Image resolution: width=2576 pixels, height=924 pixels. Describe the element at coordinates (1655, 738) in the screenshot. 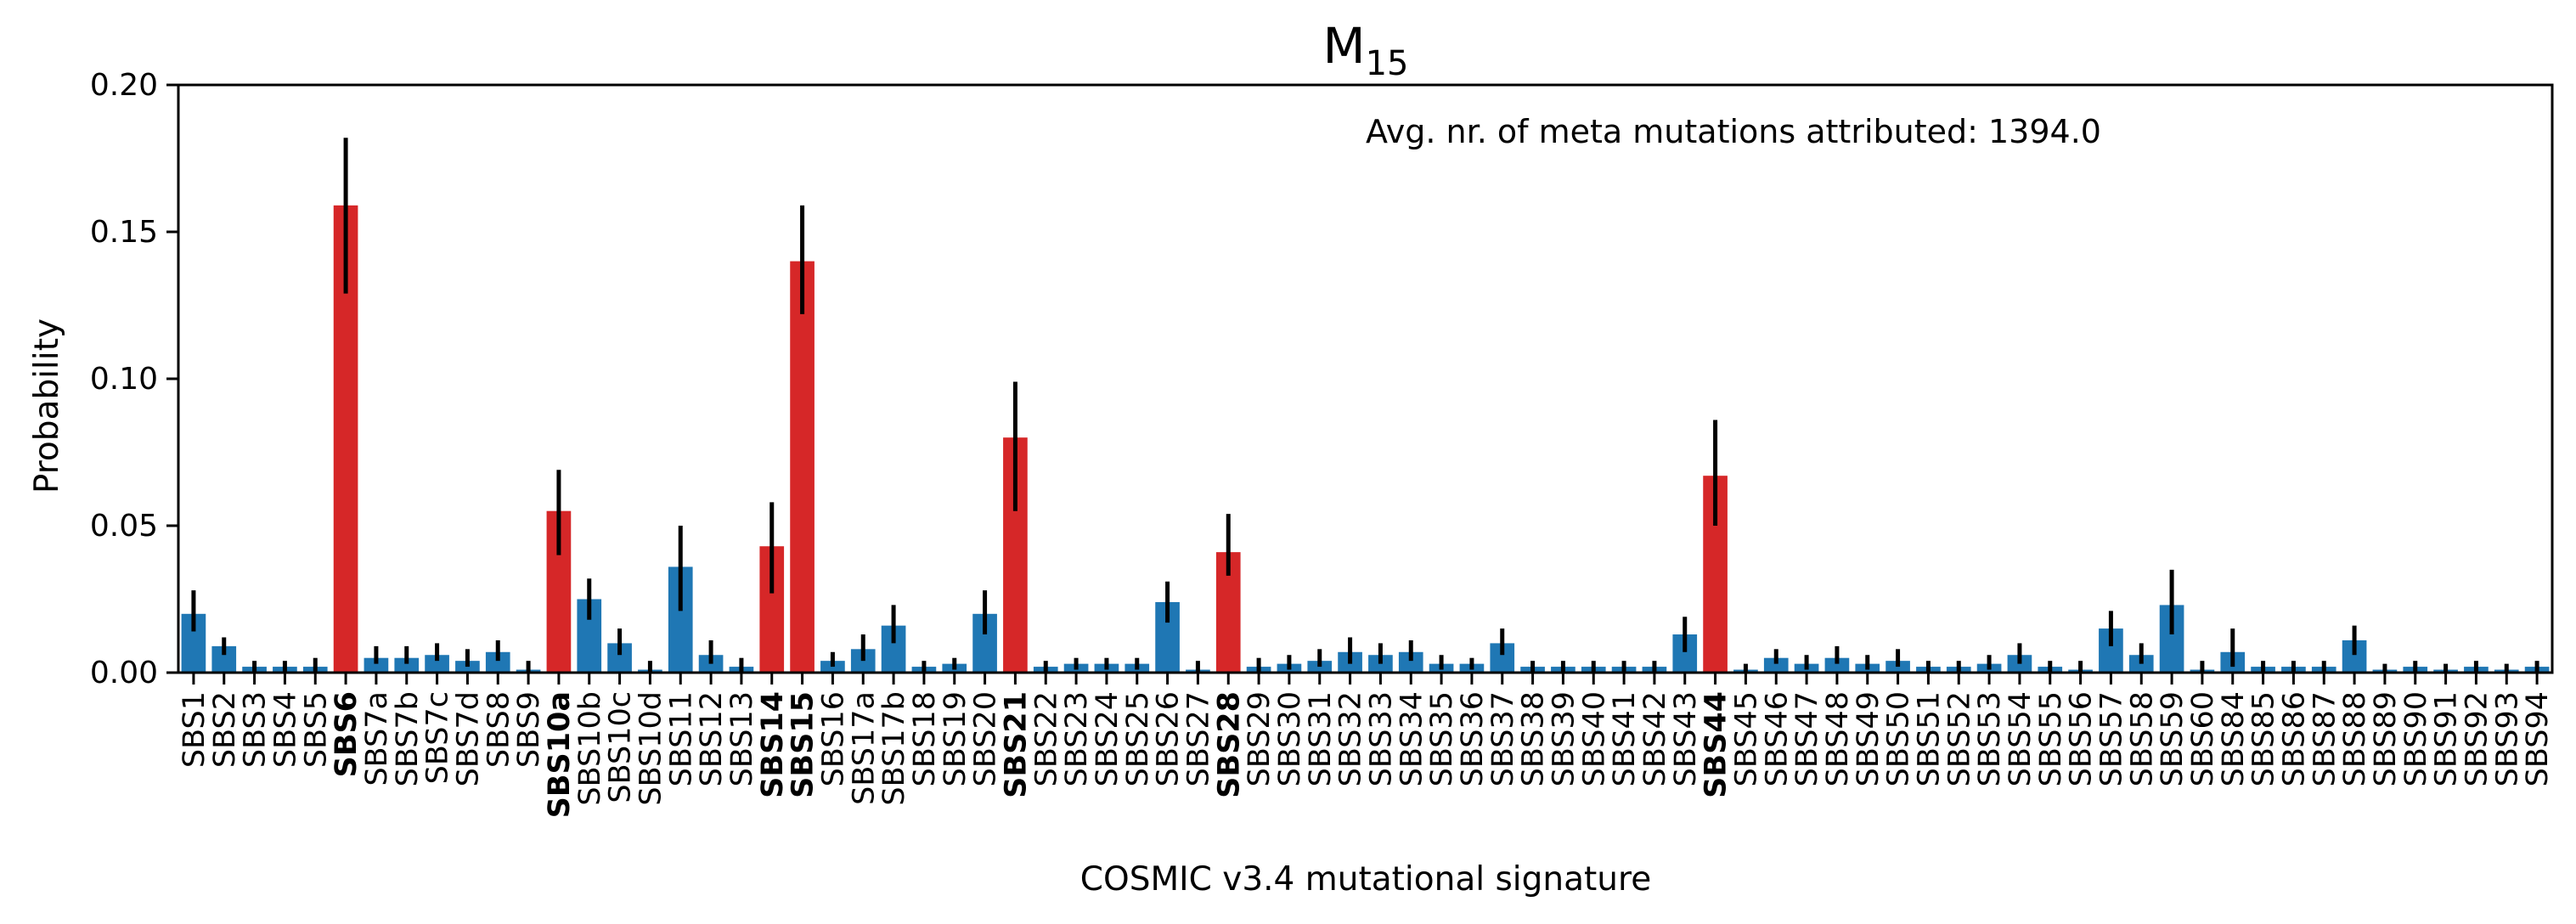

I see `x-tick-label-SBS42: SBS42` at that location.